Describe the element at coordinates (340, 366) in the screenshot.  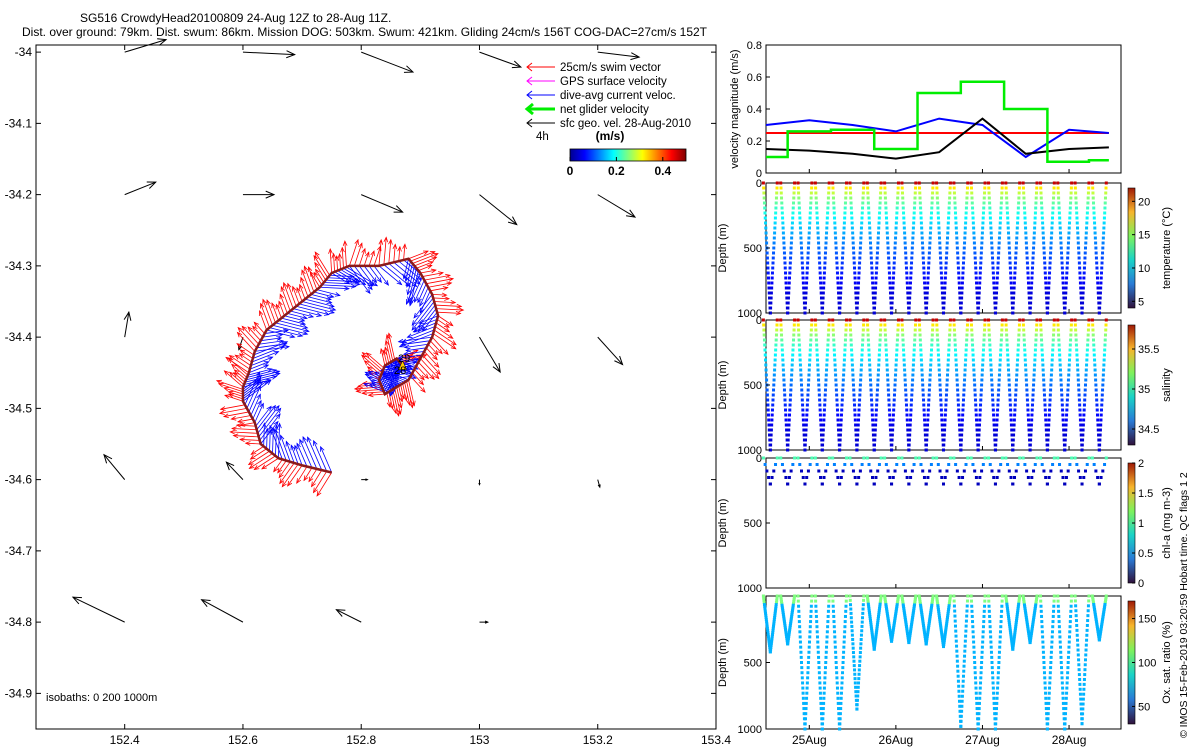
I see `swim-vectors` at that location.